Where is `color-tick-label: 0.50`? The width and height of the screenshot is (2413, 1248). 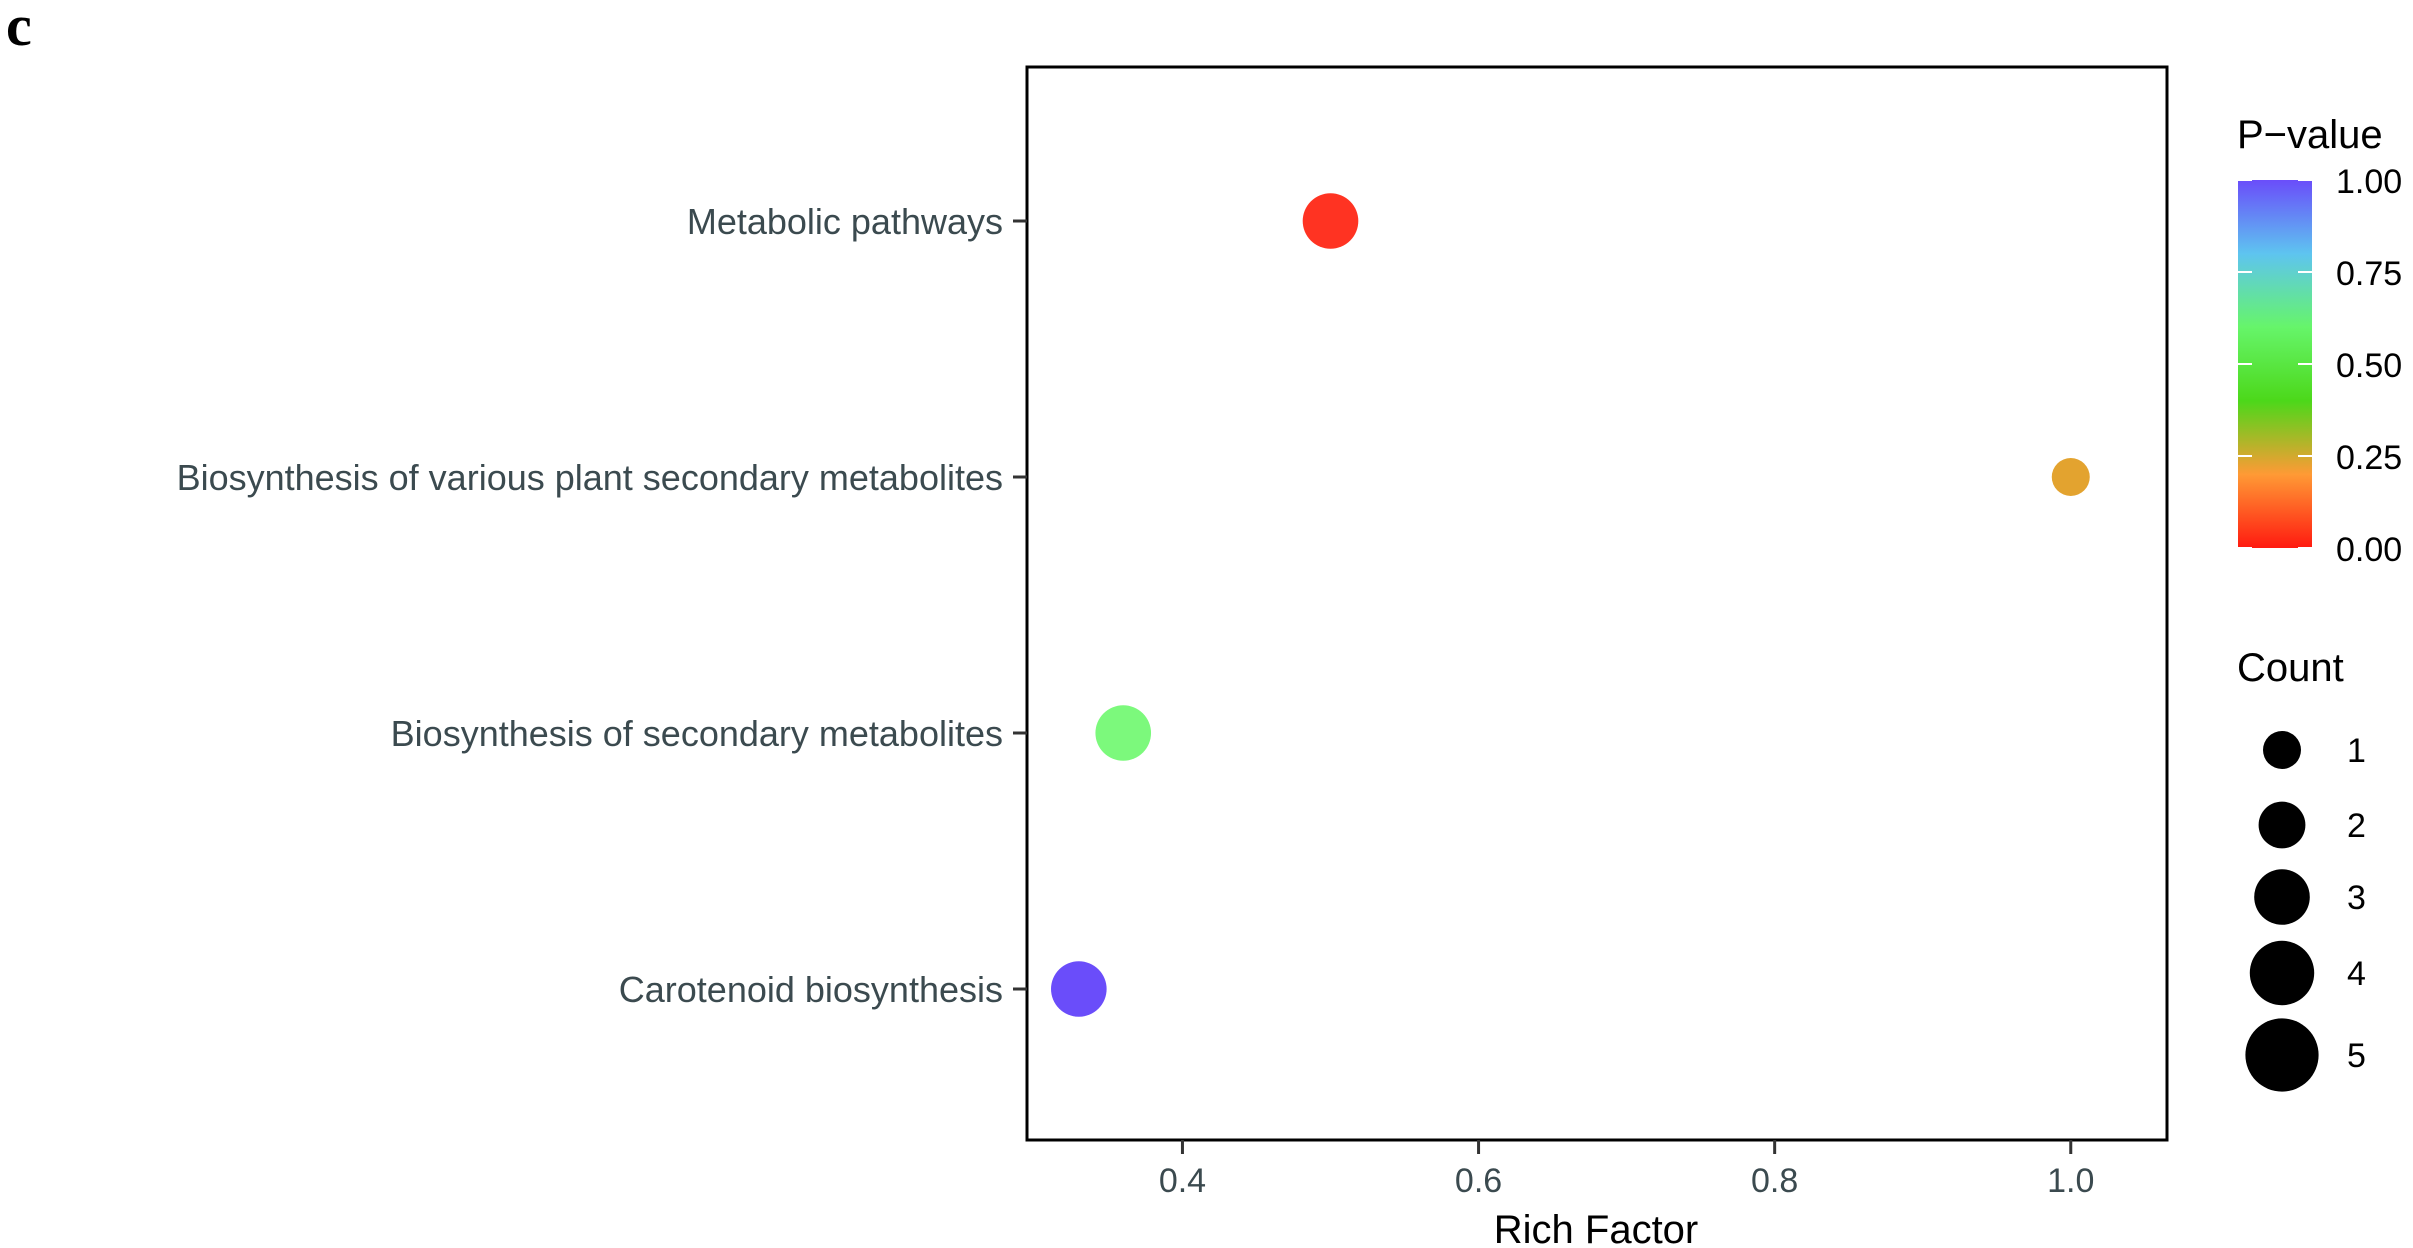
color-tick-label: 0.50 is located at coordinates (2369, 366).